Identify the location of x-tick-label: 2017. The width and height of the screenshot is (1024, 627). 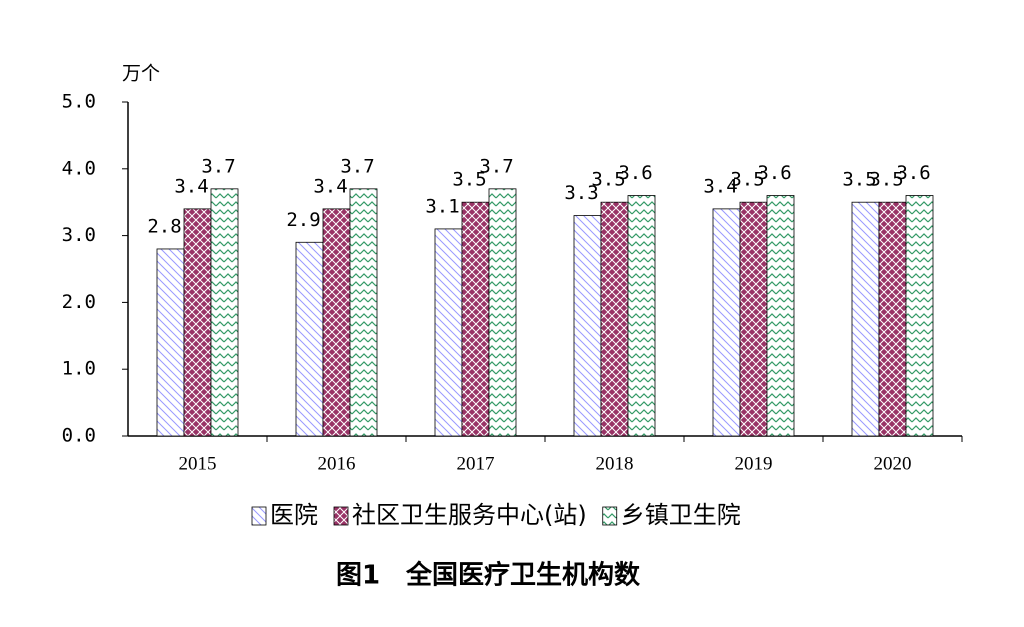
(476, 463).